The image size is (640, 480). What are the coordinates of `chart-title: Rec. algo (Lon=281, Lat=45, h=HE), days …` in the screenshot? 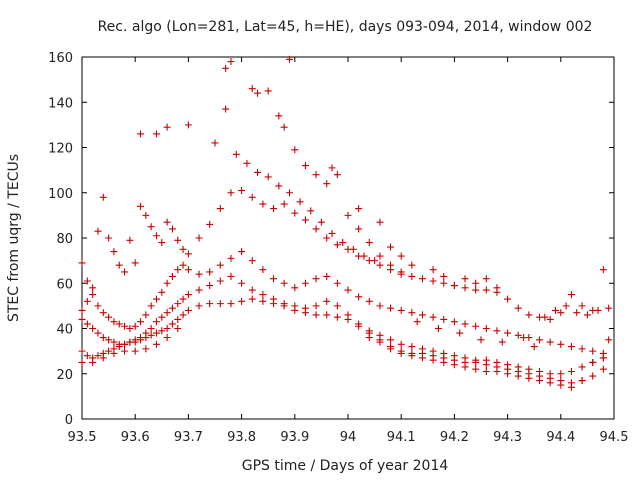 It's located at (345, 27).